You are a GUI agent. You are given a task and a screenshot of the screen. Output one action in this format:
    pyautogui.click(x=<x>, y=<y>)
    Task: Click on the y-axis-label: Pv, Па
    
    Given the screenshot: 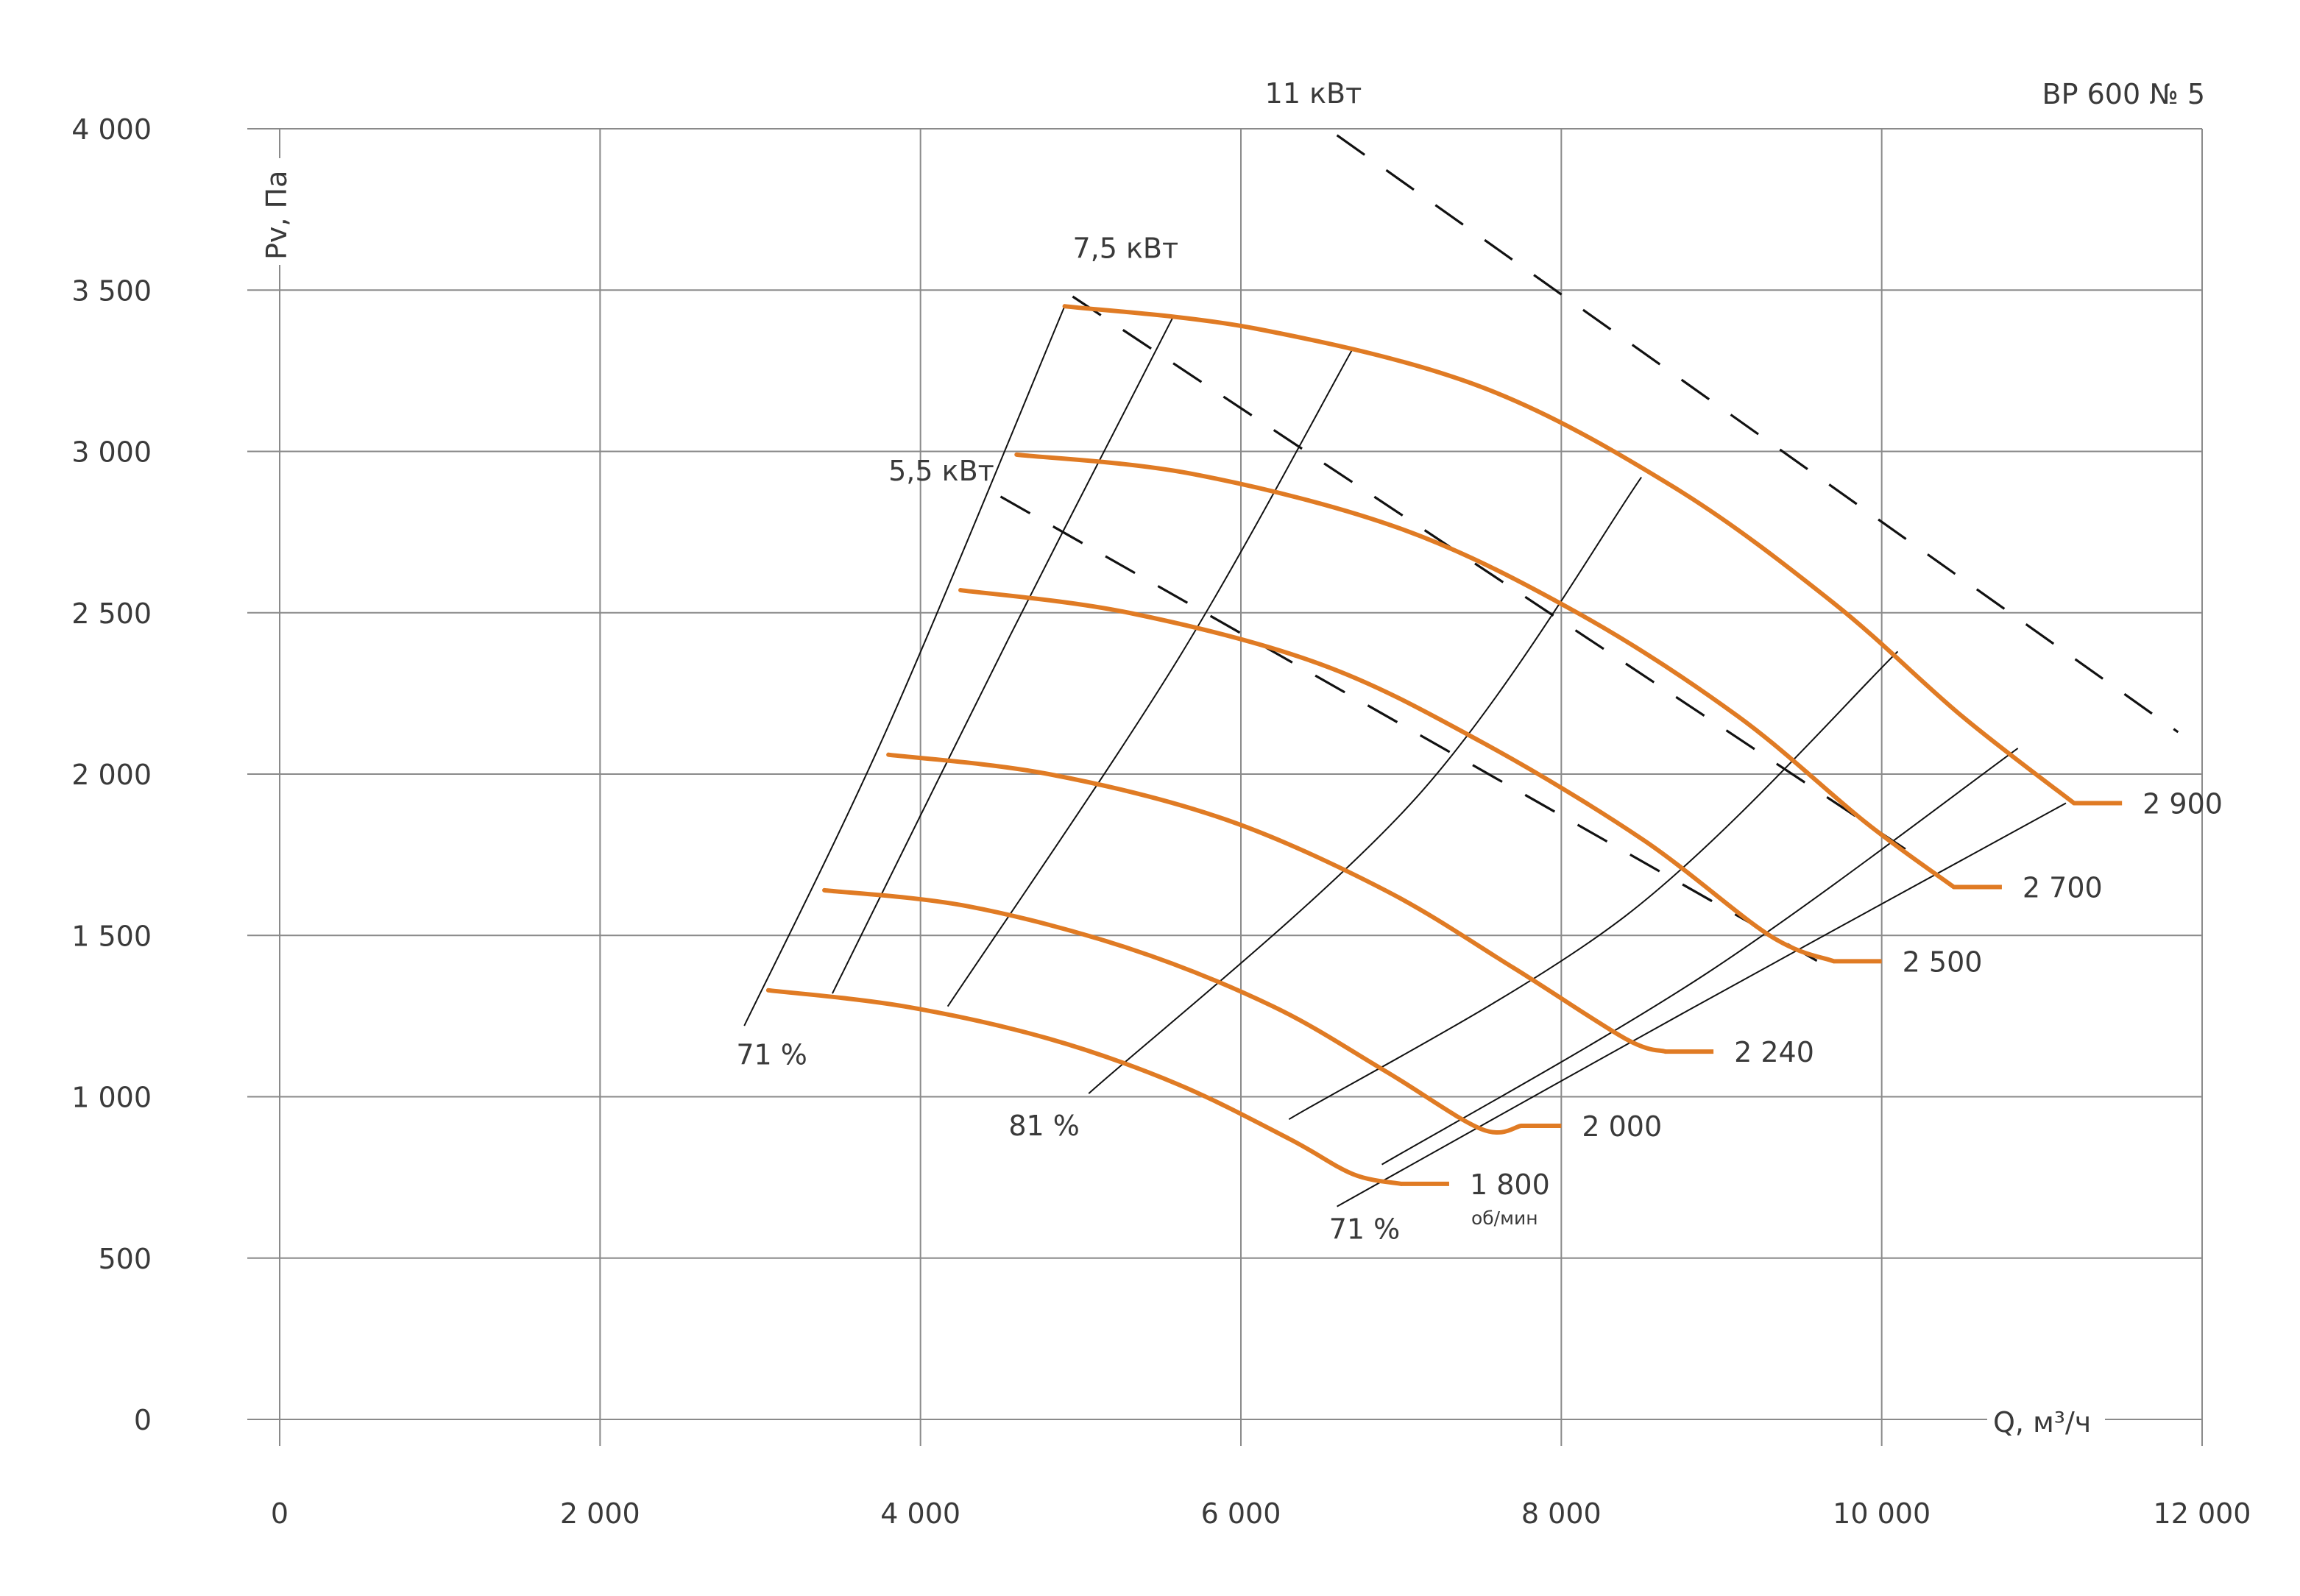 What is the action you would take?
    pyautogui.click(x=277, y=216)
    